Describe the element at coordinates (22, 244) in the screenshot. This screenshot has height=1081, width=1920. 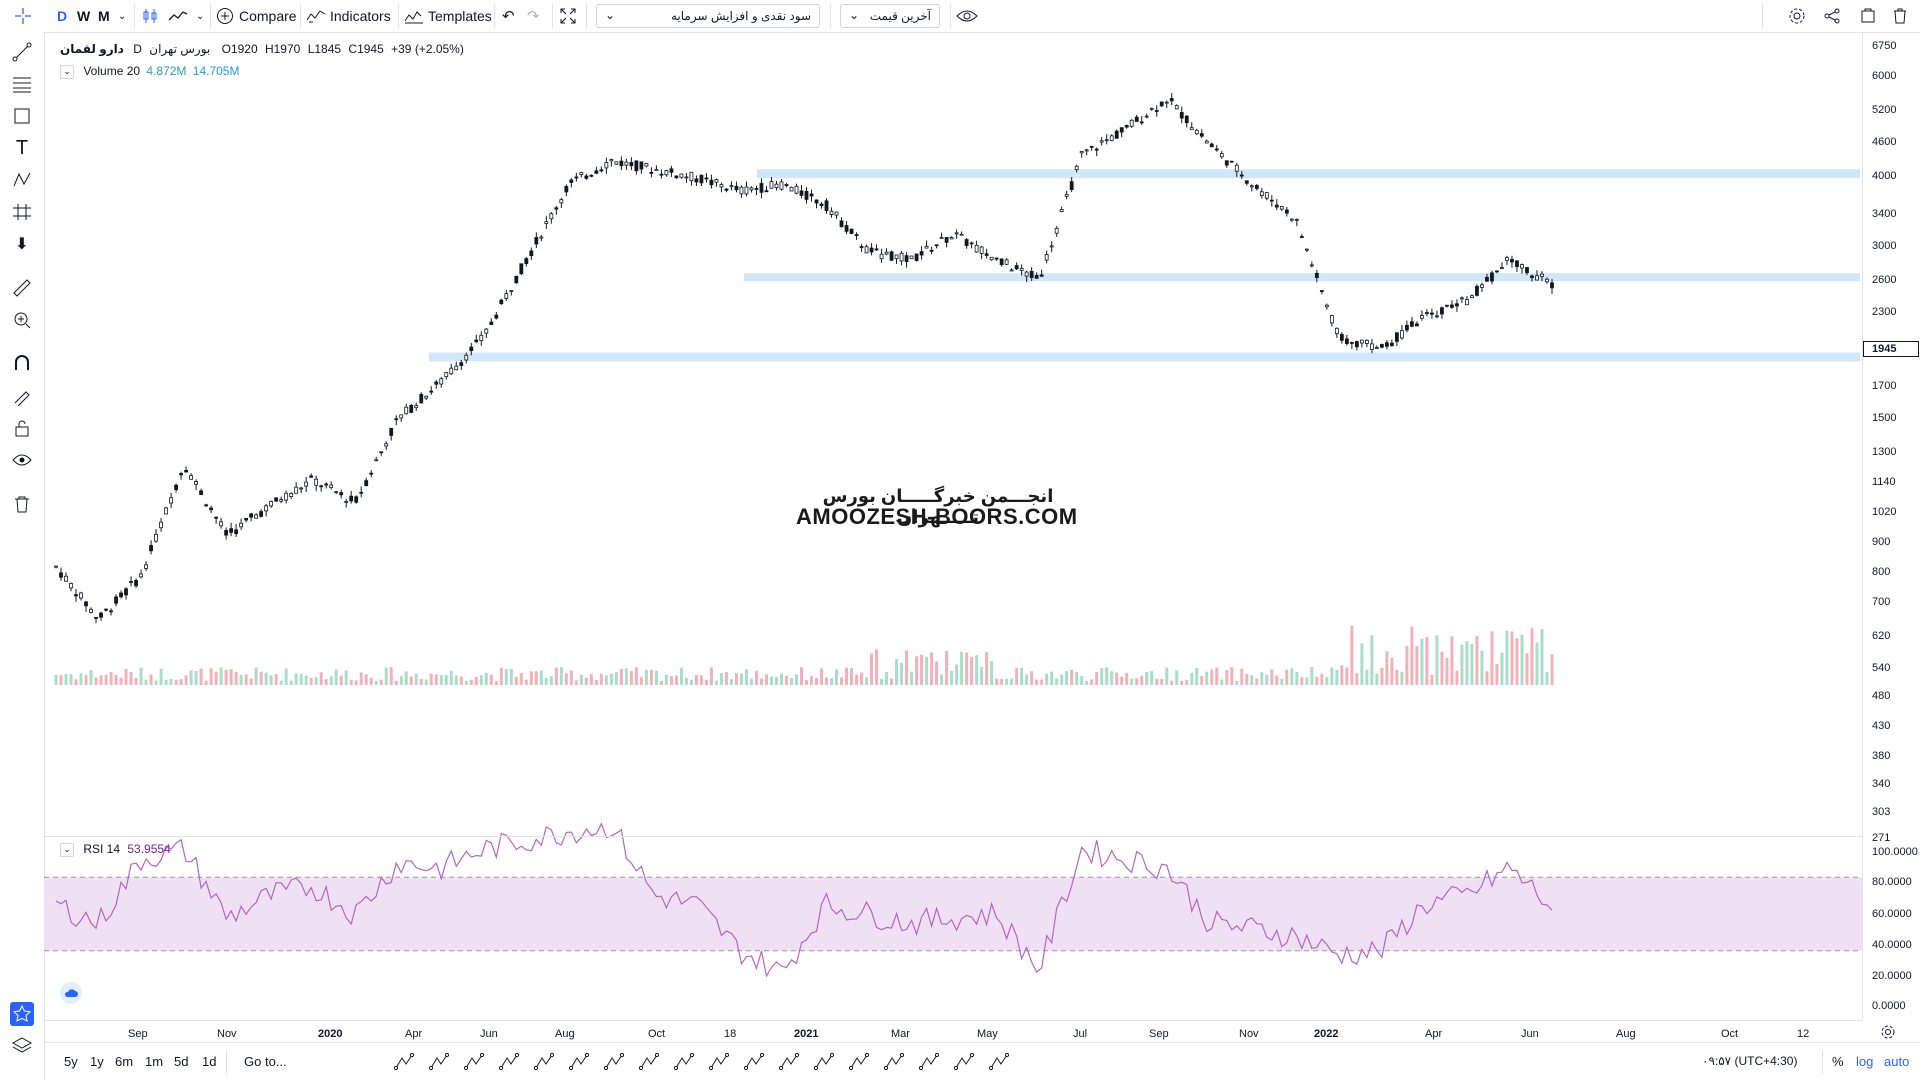
I see `arrow-down-icon: ⬇` at that location.